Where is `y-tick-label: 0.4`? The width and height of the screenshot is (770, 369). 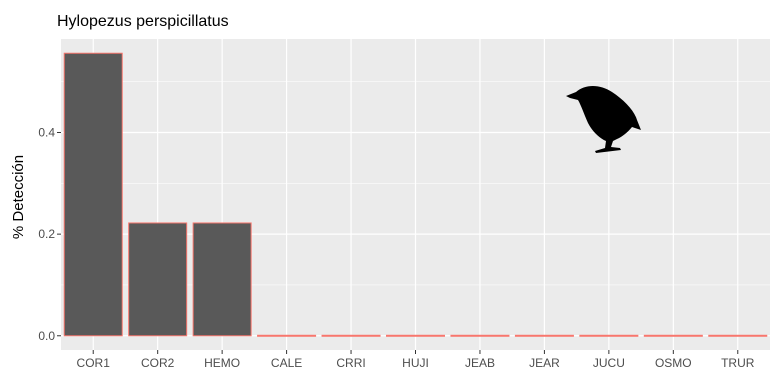 y-tick-label: 0.4 is located at coordinates (46, 133).